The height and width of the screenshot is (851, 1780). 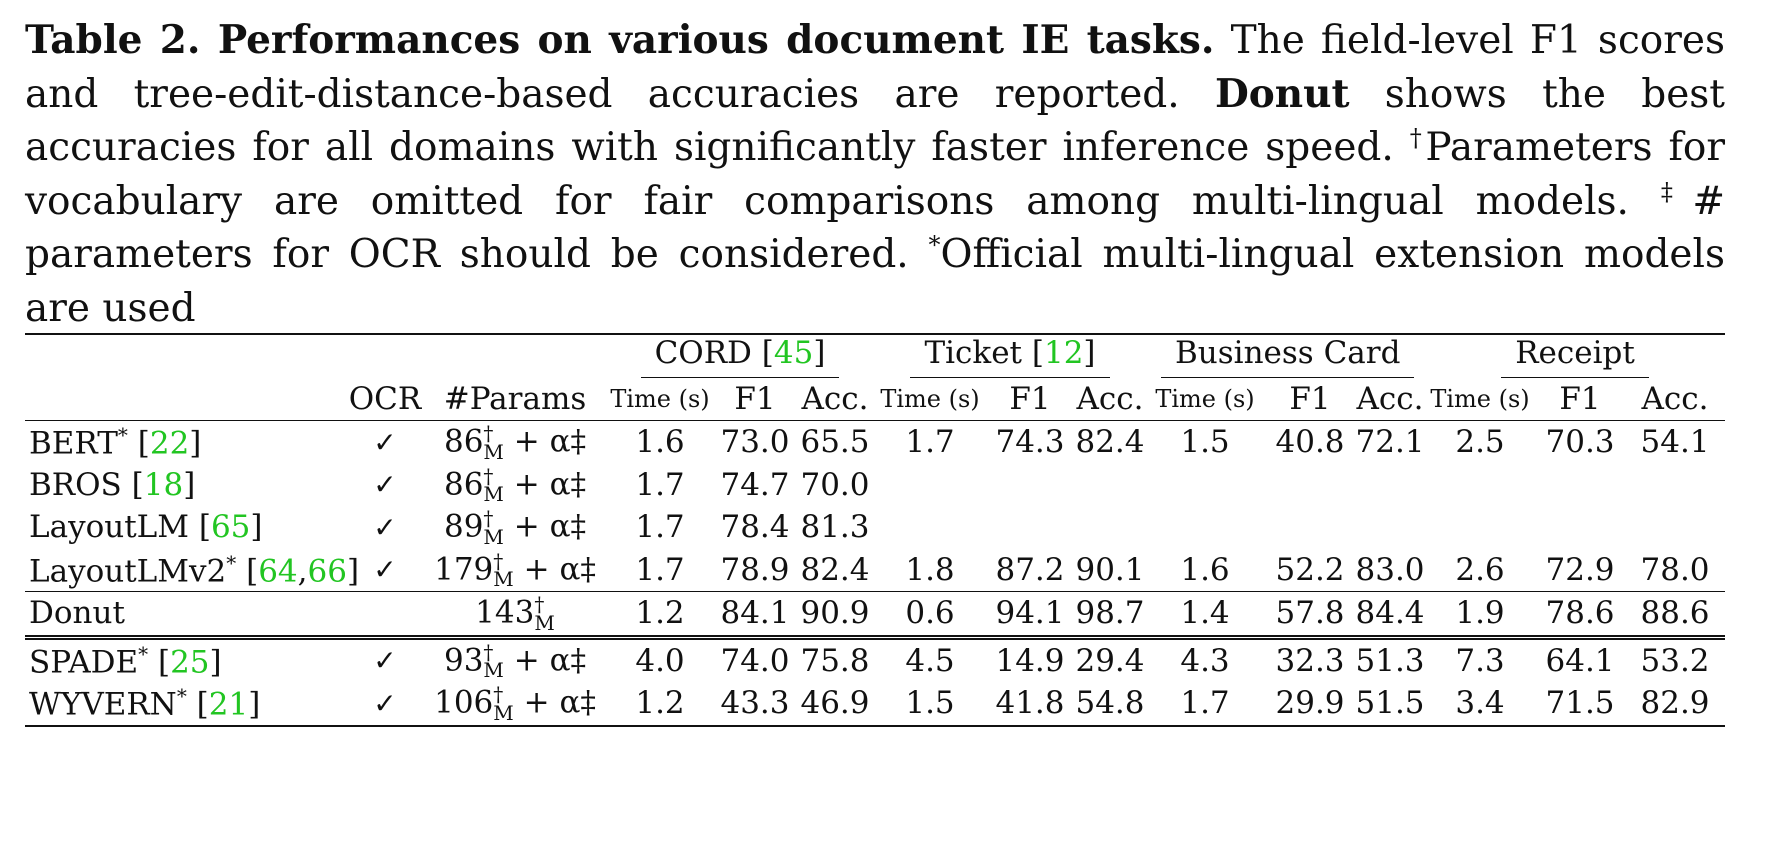 What do you see at coordinates (145, 703) in the screenshot?
I see `model-name: WYVERN* [21]` at bounding box center [145, 703].